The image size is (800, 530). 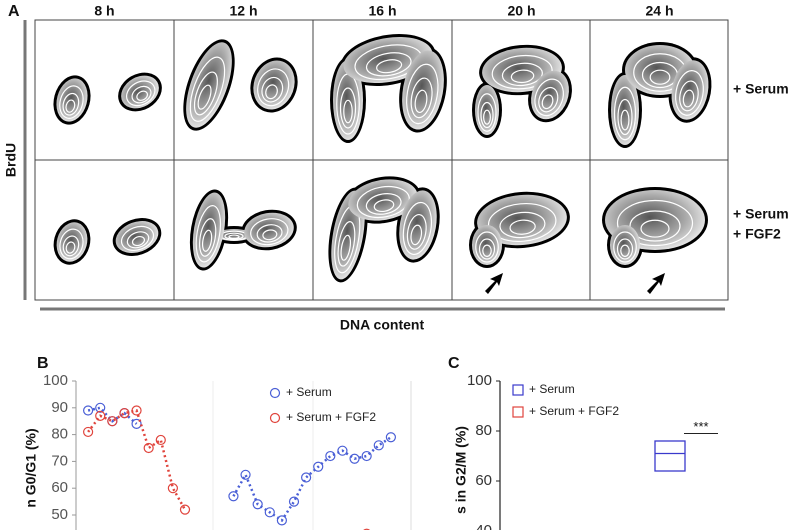 What do you see at coordinates (700, 426) in the screenshot?
I see `significance-label: ***` at bounding box center [700, 426].